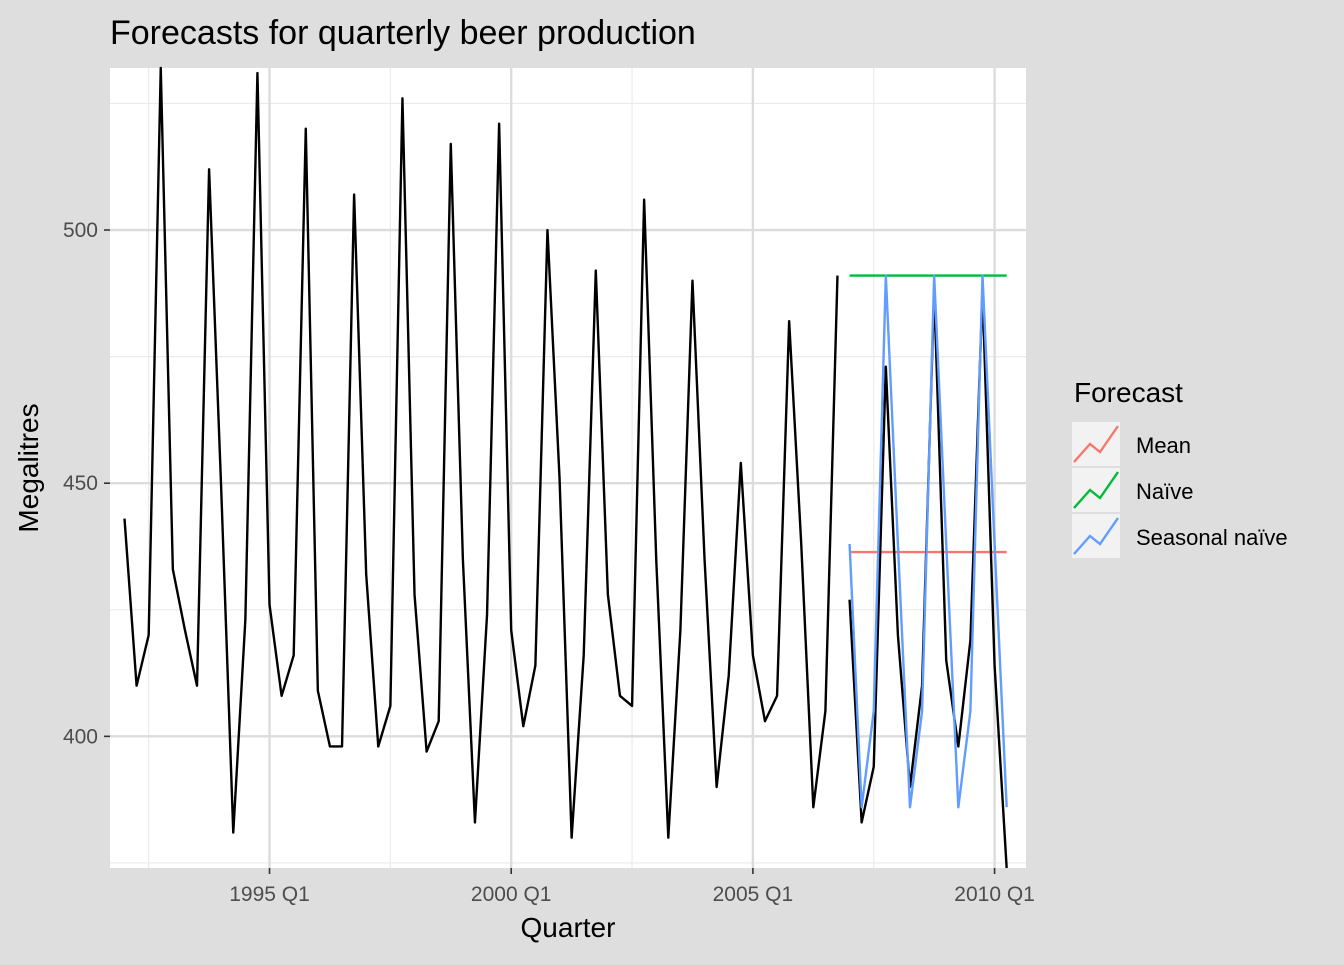 The width and height of the screenshot is (1344, 965). I want to click on legend-label: Naïve, so click(1164, 491).